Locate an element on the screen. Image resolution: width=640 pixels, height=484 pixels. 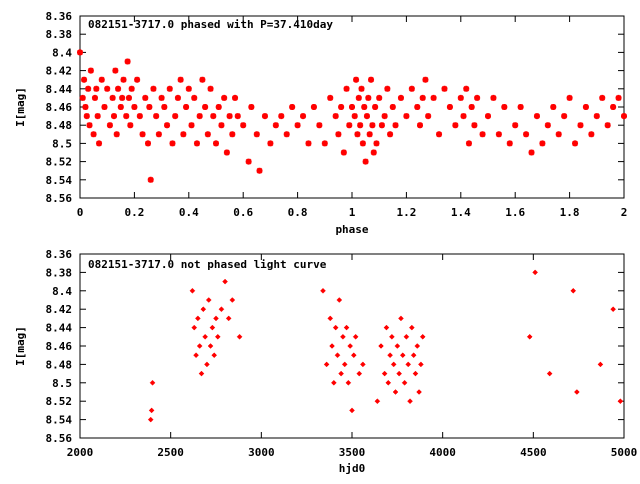
x-tick-label: 2500 is located at coordinates (170, 452).